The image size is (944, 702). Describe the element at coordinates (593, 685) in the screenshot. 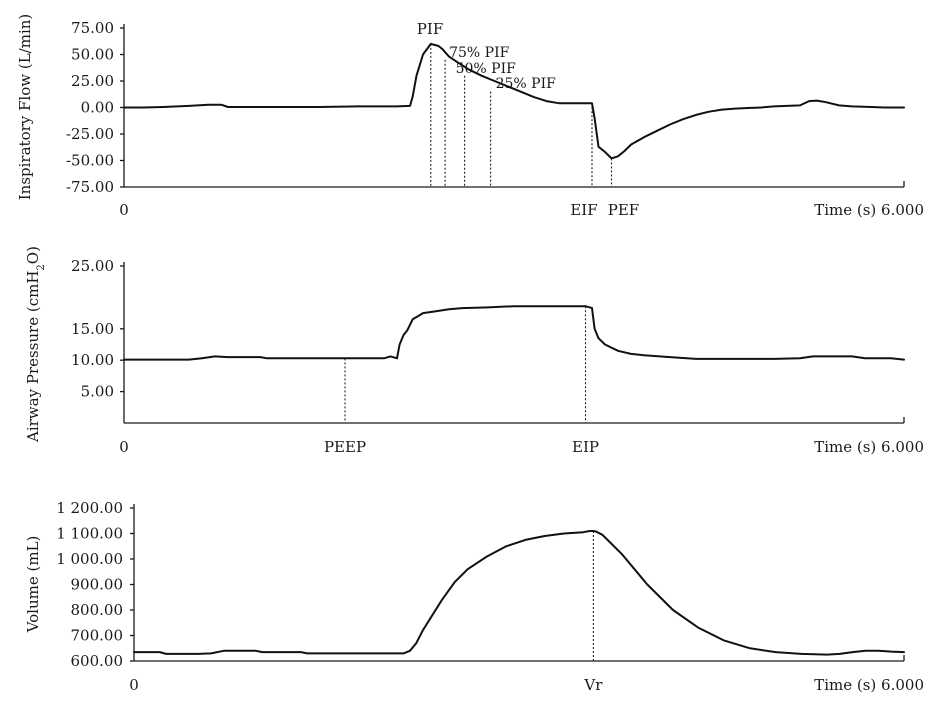

I see `annotation-label-vr: Vr` at that location.